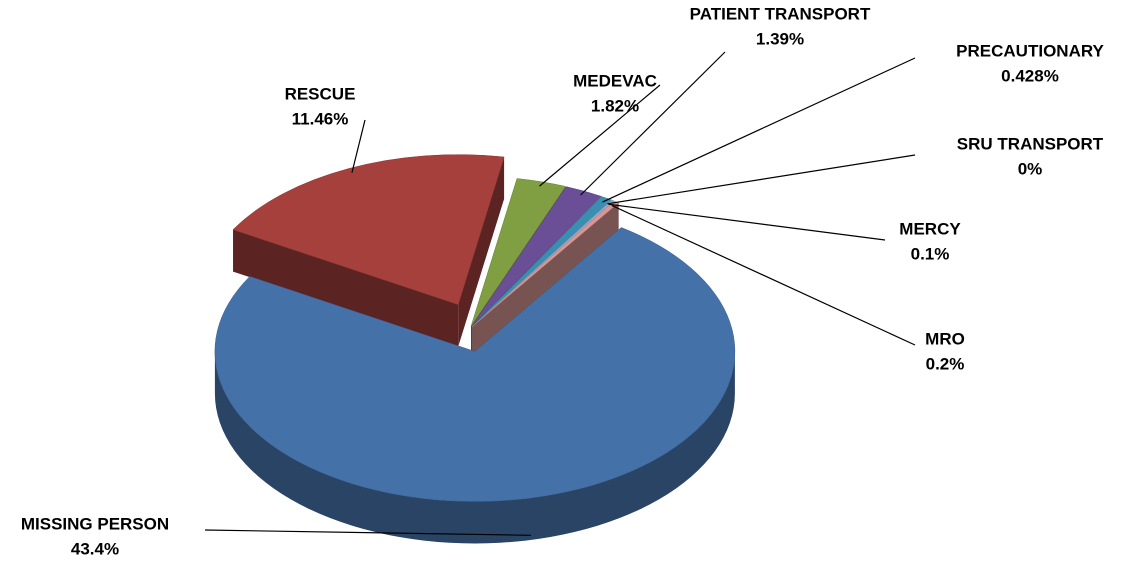 This screenshot has width=1129, height=574. Describe the element at coordinates (615, 105) in the screenshot. I see `value-label: 1.82%` at that location.